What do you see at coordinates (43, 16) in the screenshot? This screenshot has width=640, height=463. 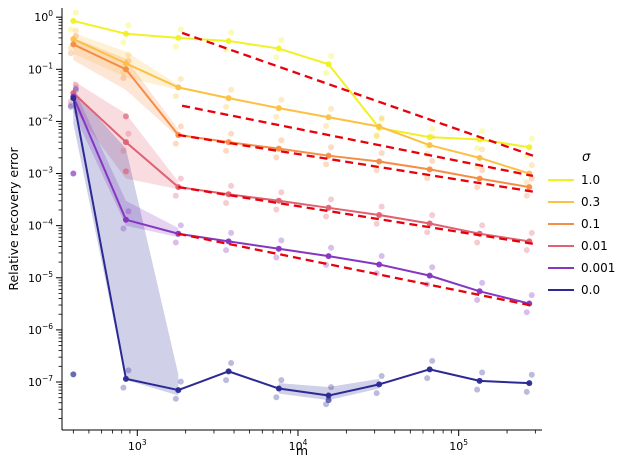 I see `tick-label: 10⁰` at bounding box center [43, 16].